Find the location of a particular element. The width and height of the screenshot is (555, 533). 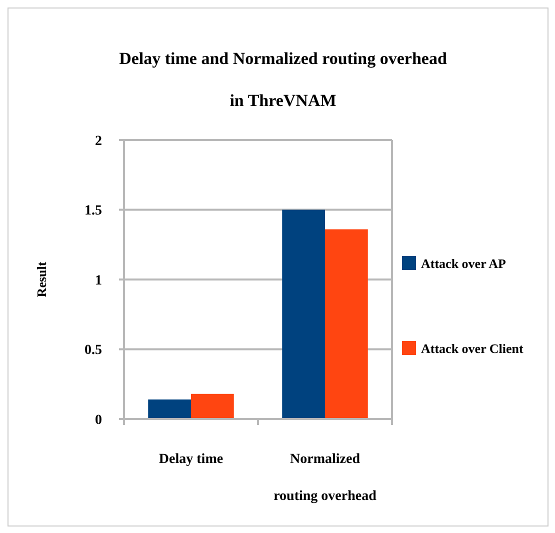

y-tick-label: 1.5 is located at coordinates (93, 211).